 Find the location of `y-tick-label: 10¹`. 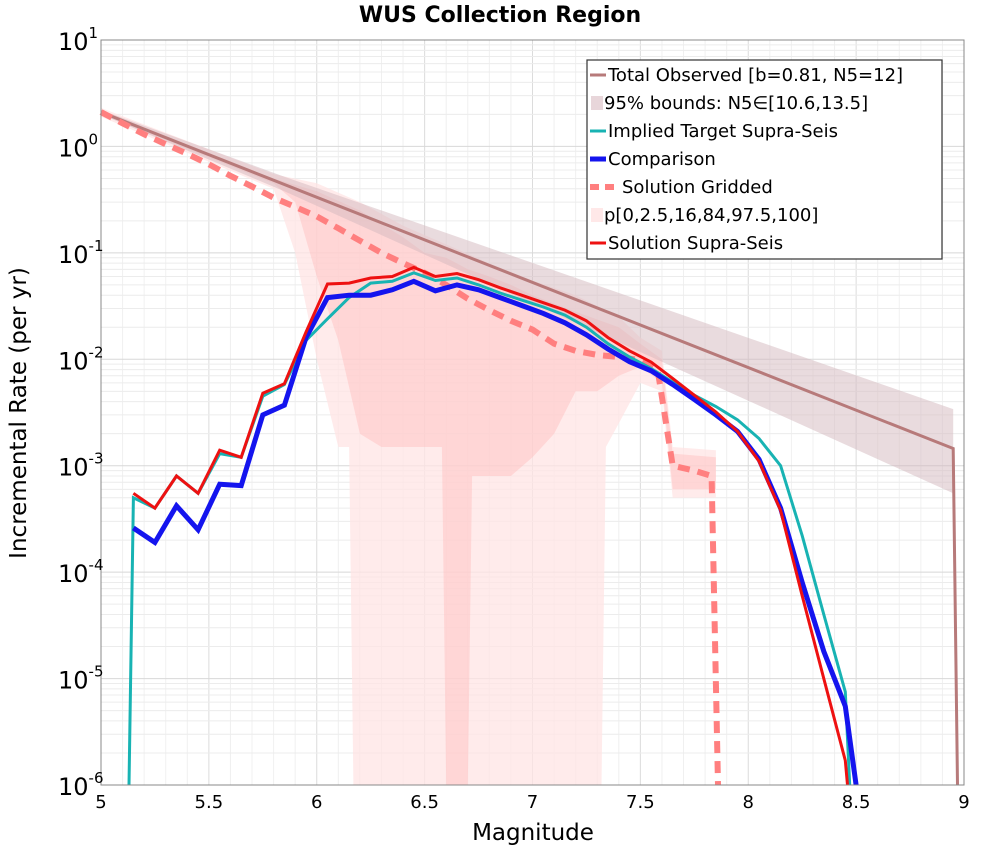

y-tick-label: 10¹ is located at coordinates (78, 40).